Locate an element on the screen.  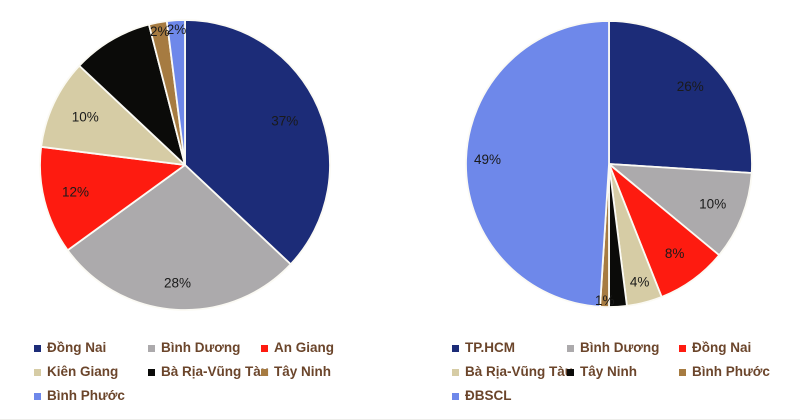
legend-item: ĐBSCL is located at coordinates (509, 396).